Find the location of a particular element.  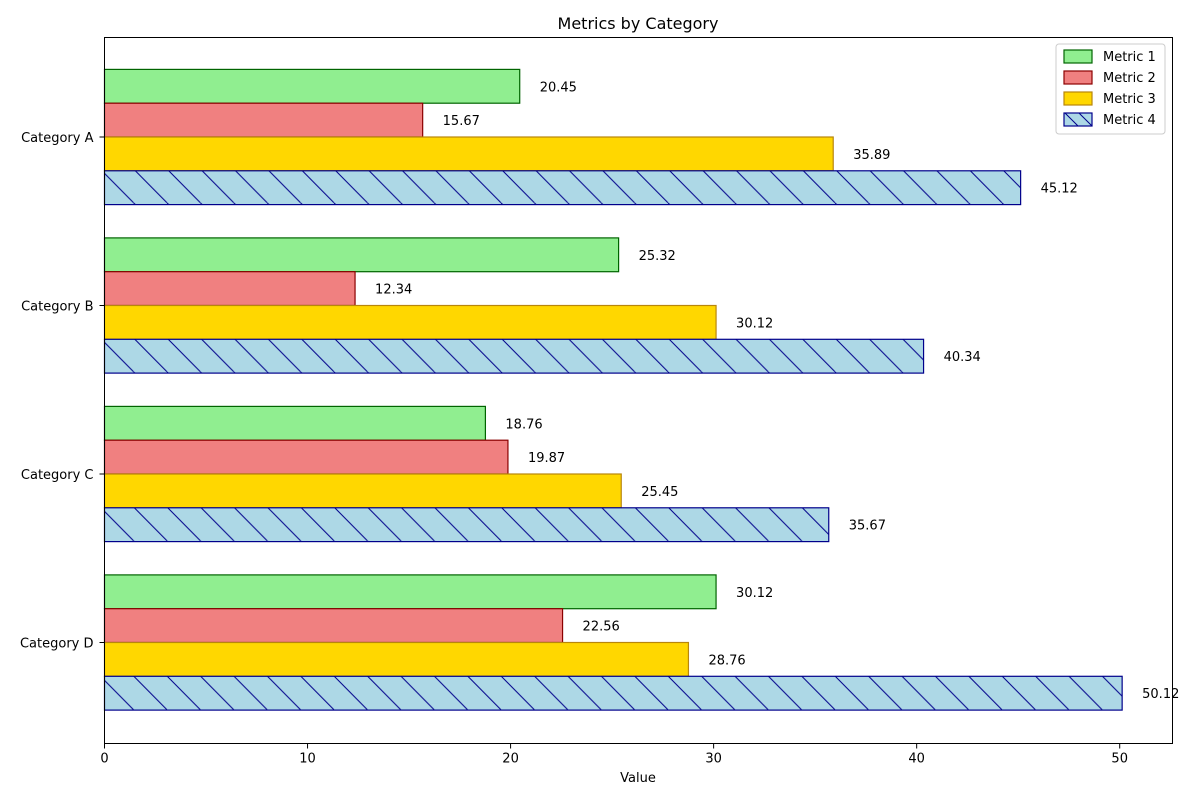

x-tick-label: 50 is located at coordinates (1119, 759).